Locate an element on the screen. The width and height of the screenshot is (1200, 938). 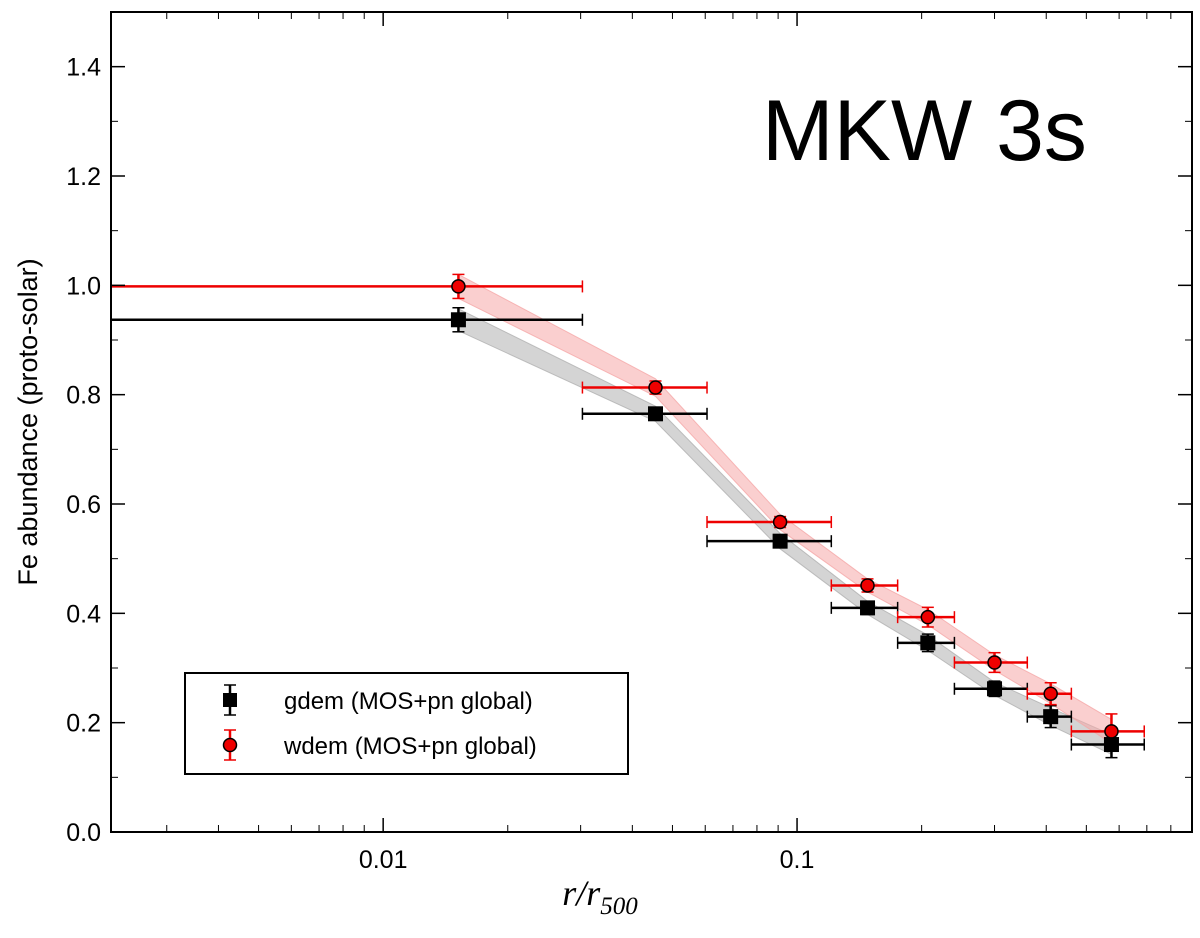
legend-label-gdem: gdem (MOS+pn global) is located at coordinates (408, 701).